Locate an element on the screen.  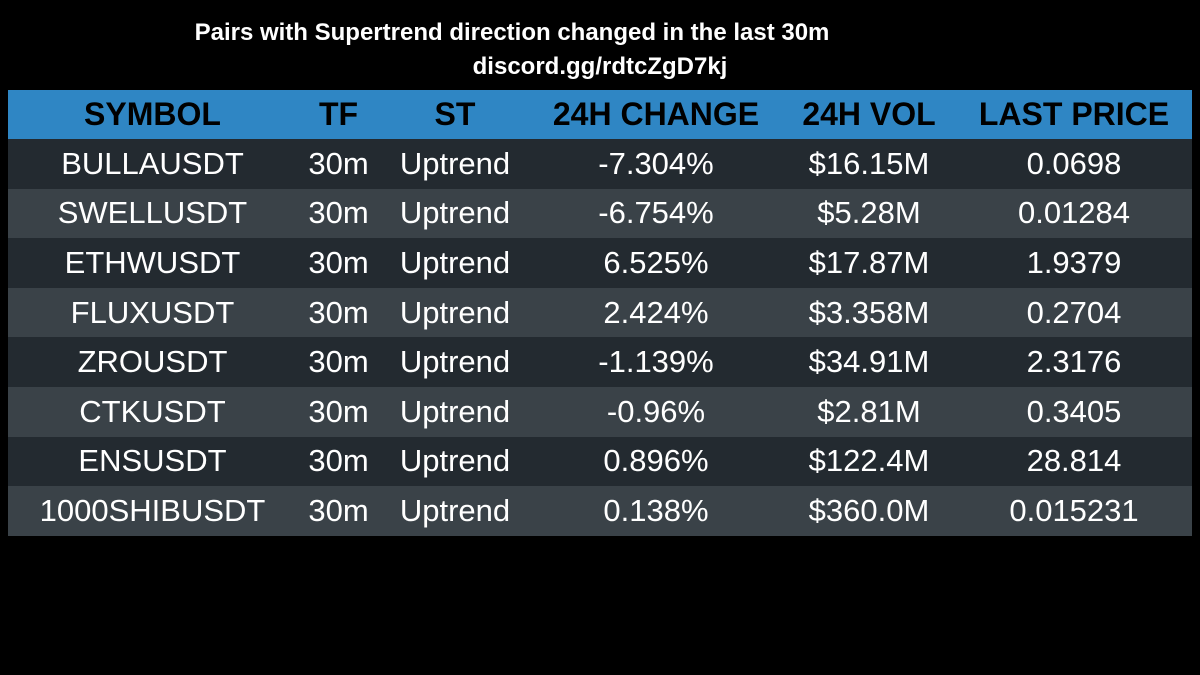
table-cell: 1000SHIBUSDT is located at coordinates (152, 510).